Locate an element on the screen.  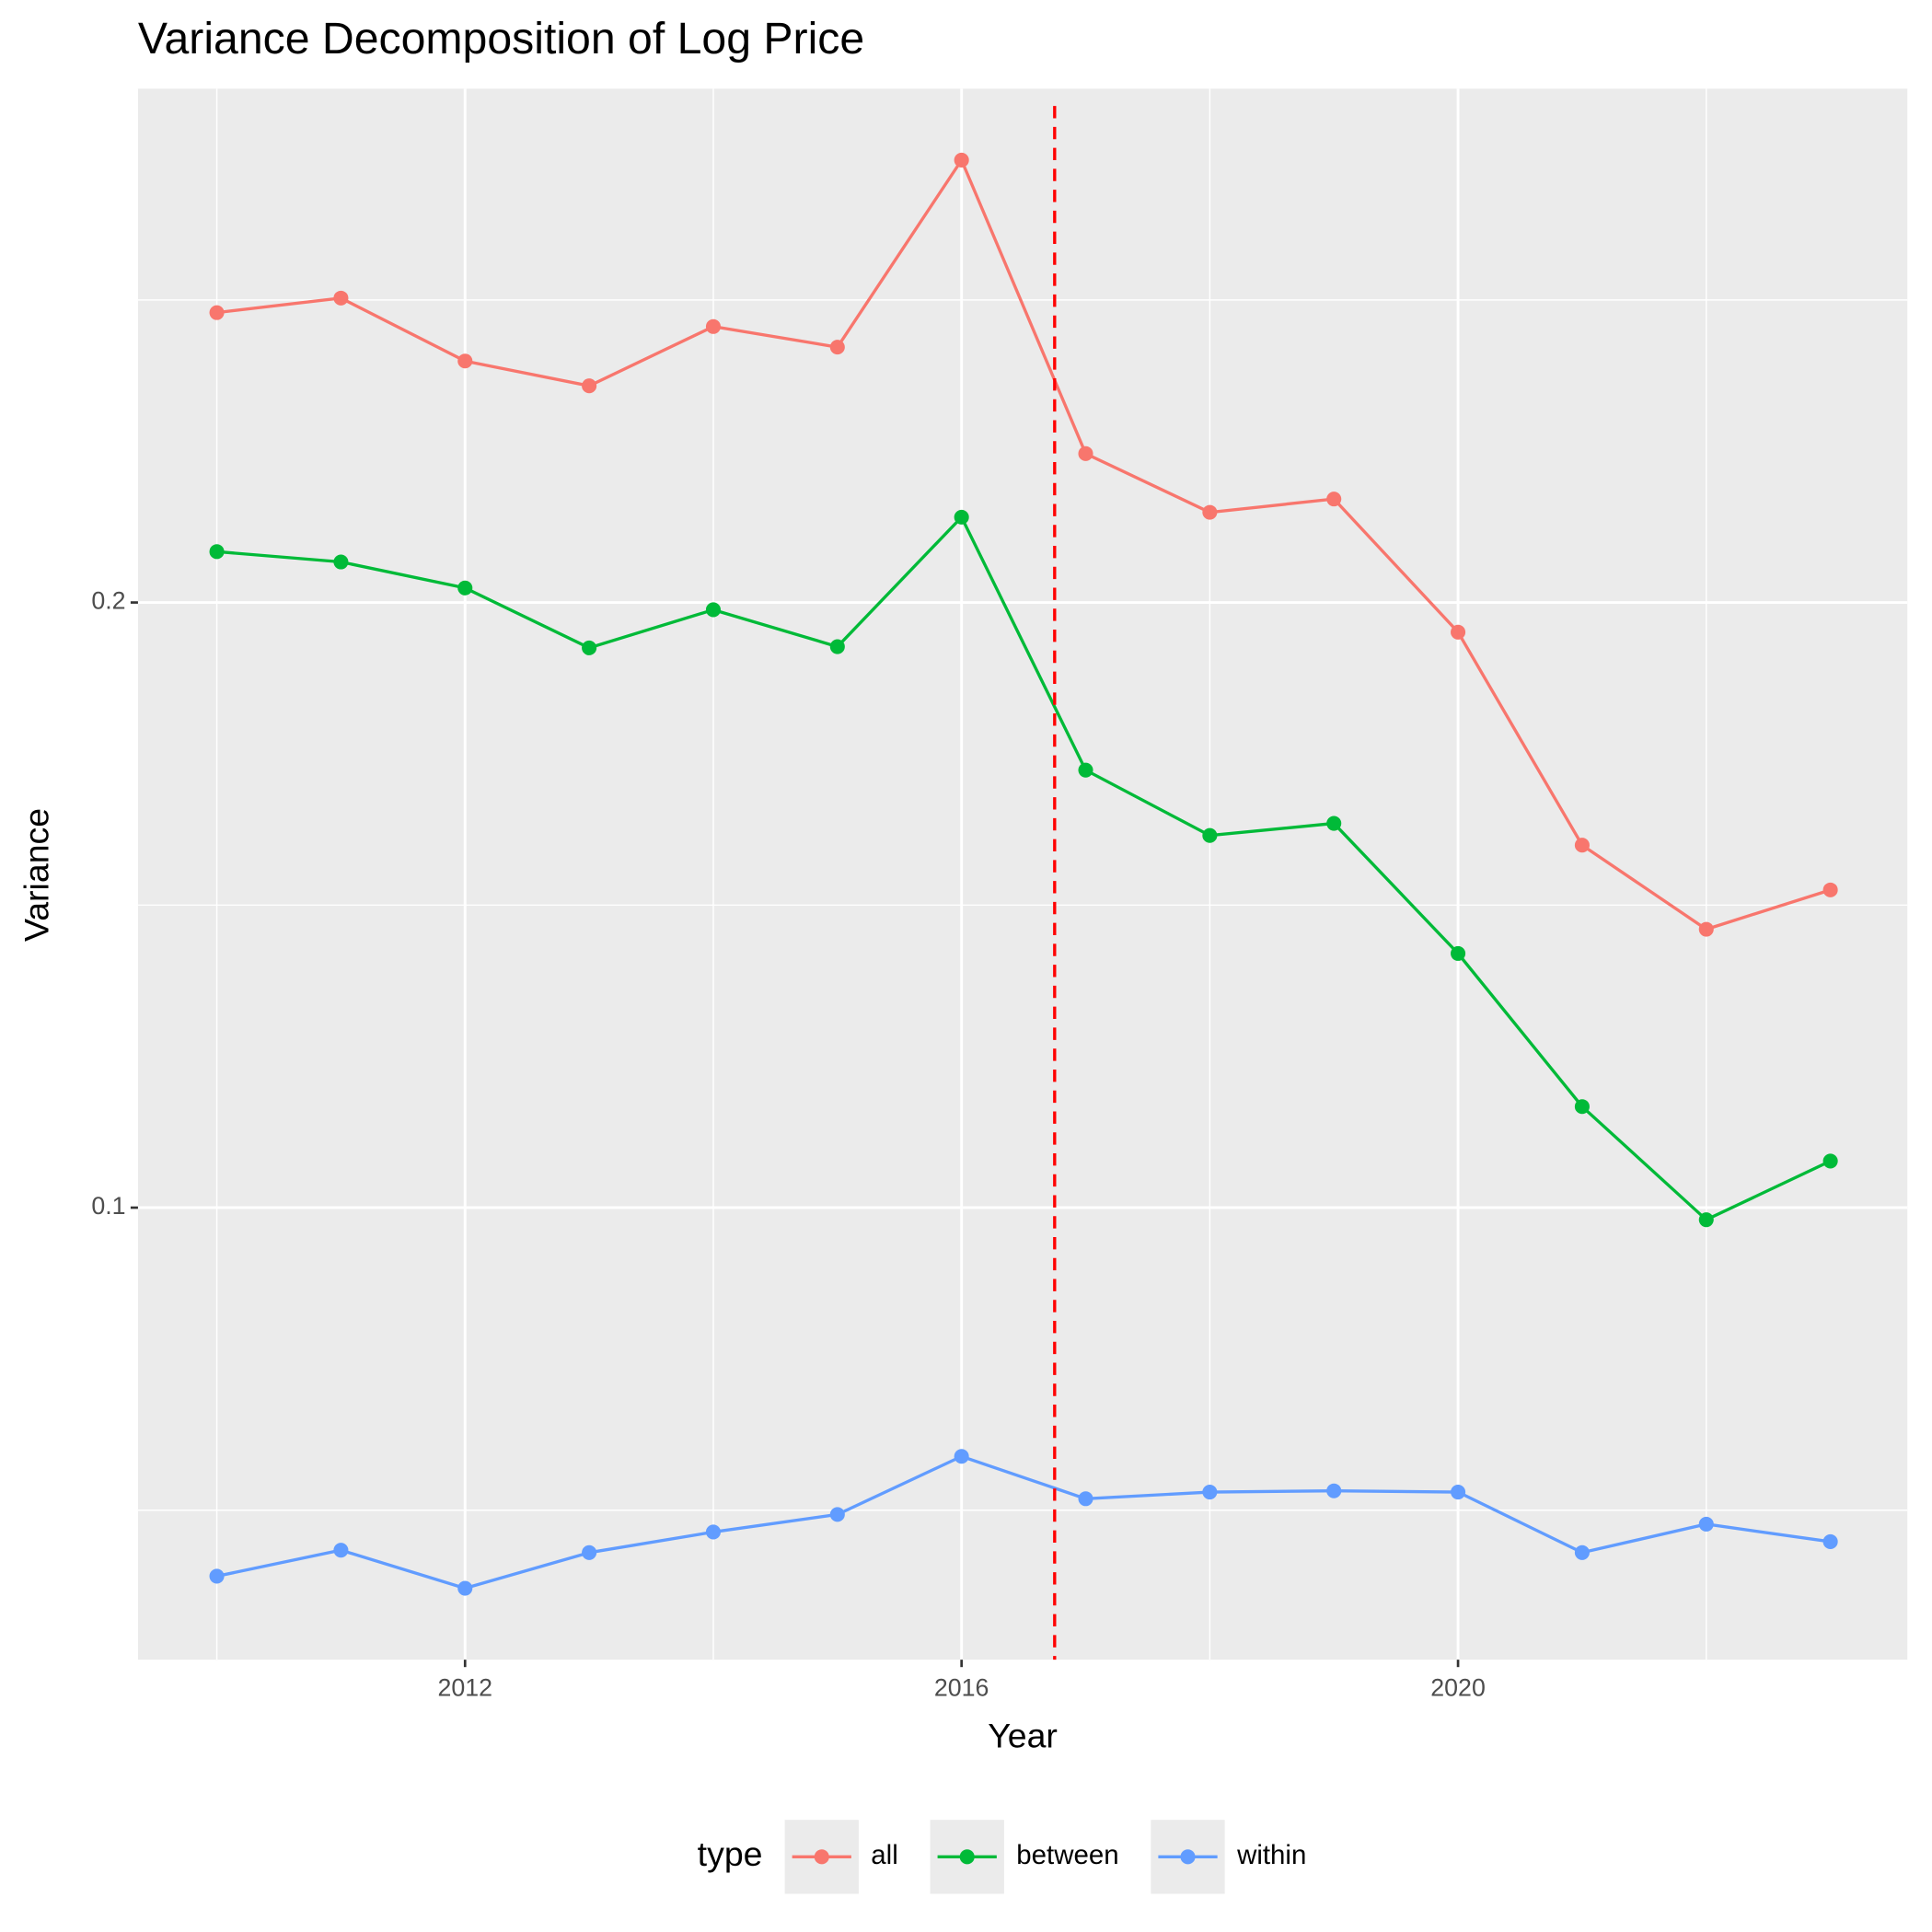
legend-label: within is located at coordinates (1271, 1855).